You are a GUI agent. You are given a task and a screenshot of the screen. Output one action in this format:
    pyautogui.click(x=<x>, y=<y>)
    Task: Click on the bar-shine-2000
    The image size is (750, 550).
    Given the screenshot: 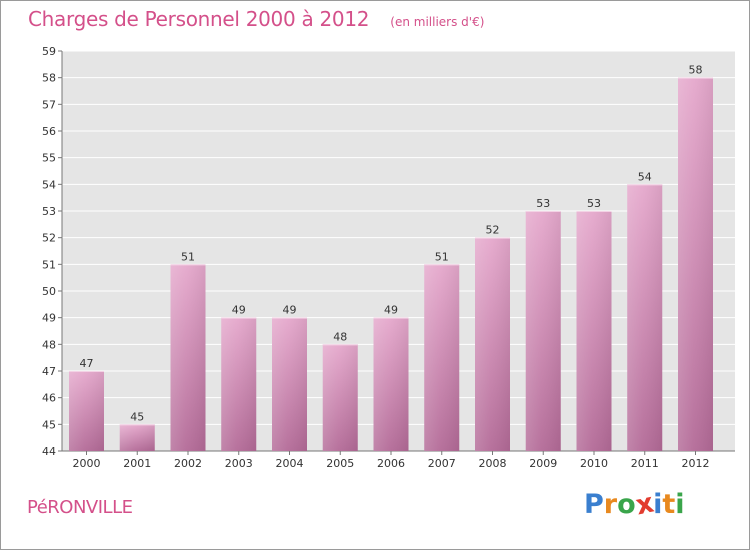 What is the action you would take?
    pyautogui.click(x=86, y=411)
    